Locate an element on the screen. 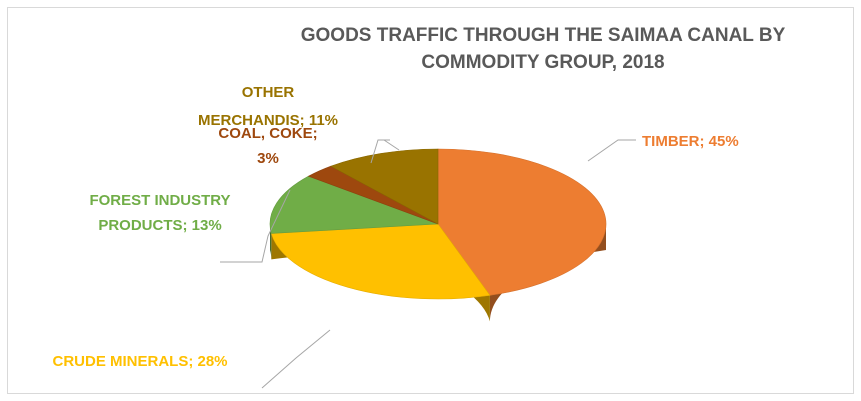 Image resolution: width=861 pixels, height=401 pixels. chart-title-line-2: COMMODITY GROUP, 2018 is located at coordinates (543, 62).